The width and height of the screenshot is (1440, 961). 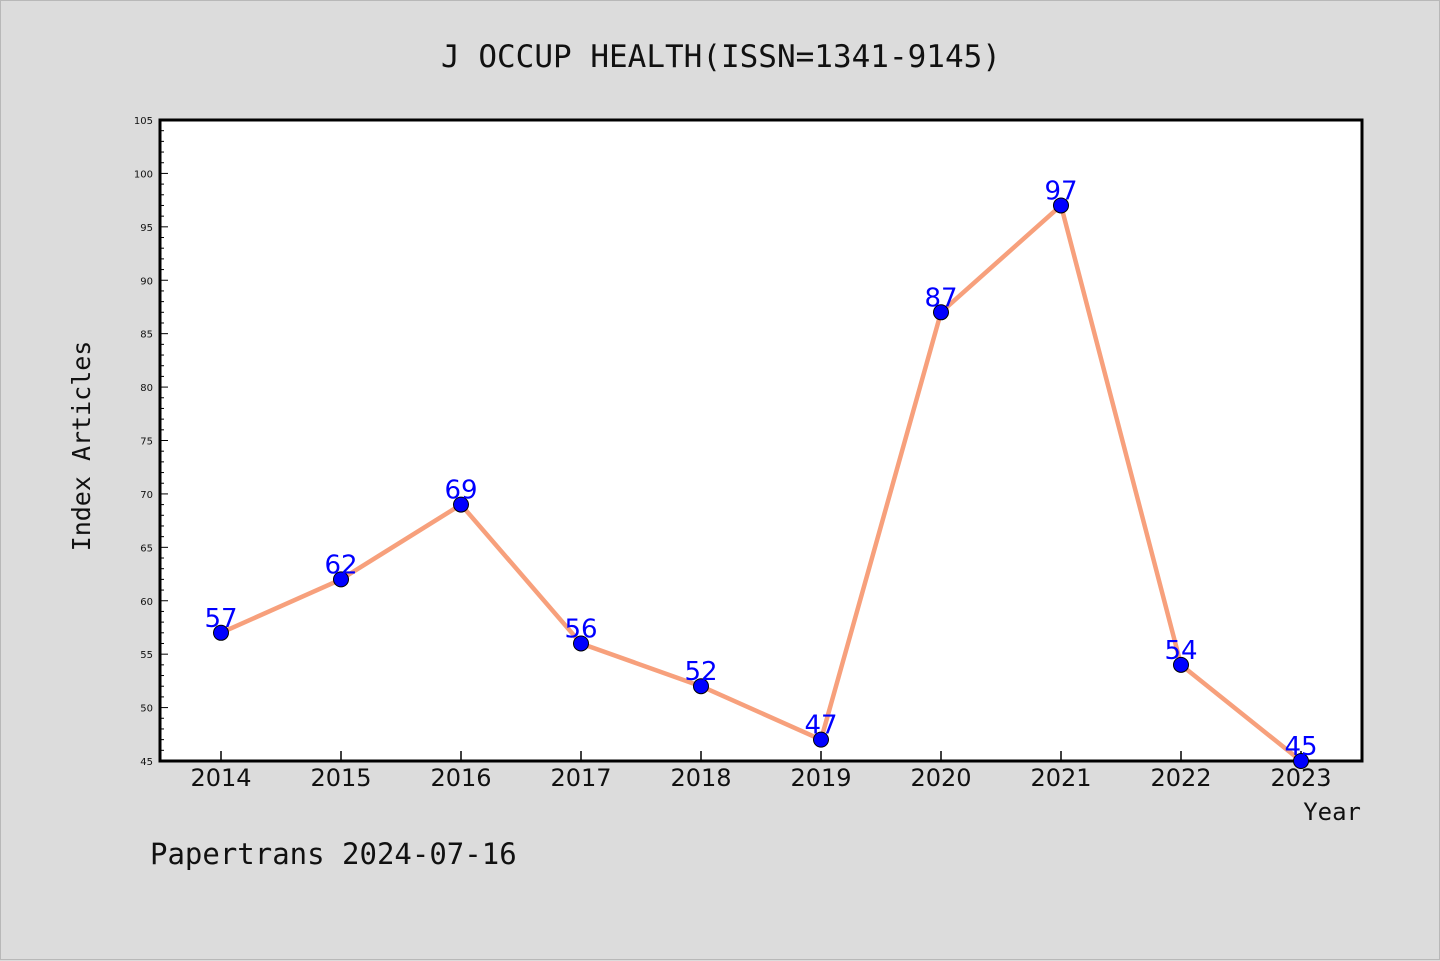 What do you see at coordinates (333, 854) in the screenshot?
I see `footer-credit: Papertrans 2024-07-16` at bounding box center [333, 854].